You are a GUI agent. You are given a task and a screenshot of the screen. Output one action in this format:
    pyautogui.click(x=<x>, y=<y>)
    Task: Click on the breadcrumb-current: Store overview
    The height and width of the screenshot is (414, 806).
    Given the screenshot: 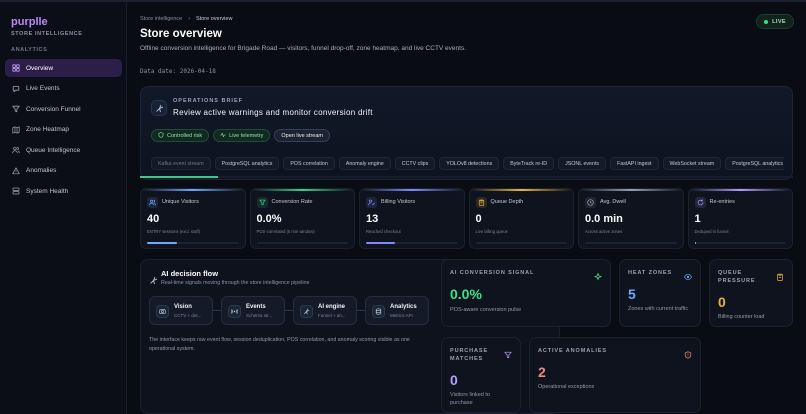 What is the action you would take?
    pyautogui.click(x=214, y=19)
    